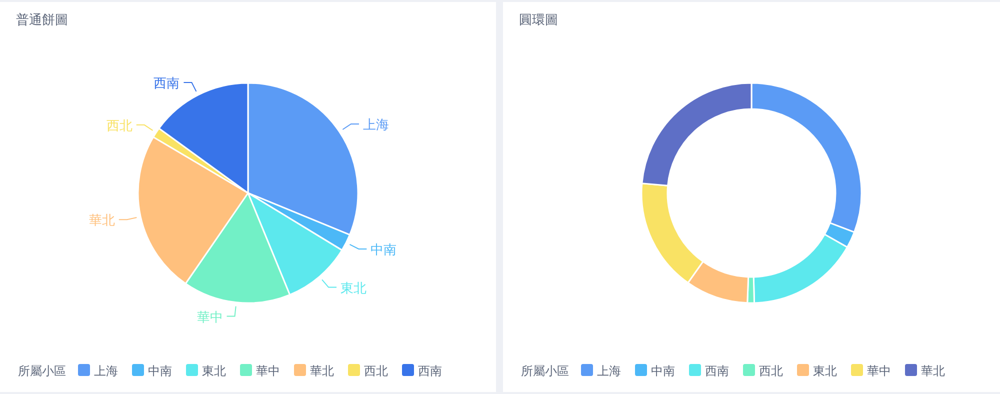 The height and width of the screenshot is (394, 1000). Describe the element at coordinates (353, 288) in the screenshot. I see `slice-label: 東北` at that location.